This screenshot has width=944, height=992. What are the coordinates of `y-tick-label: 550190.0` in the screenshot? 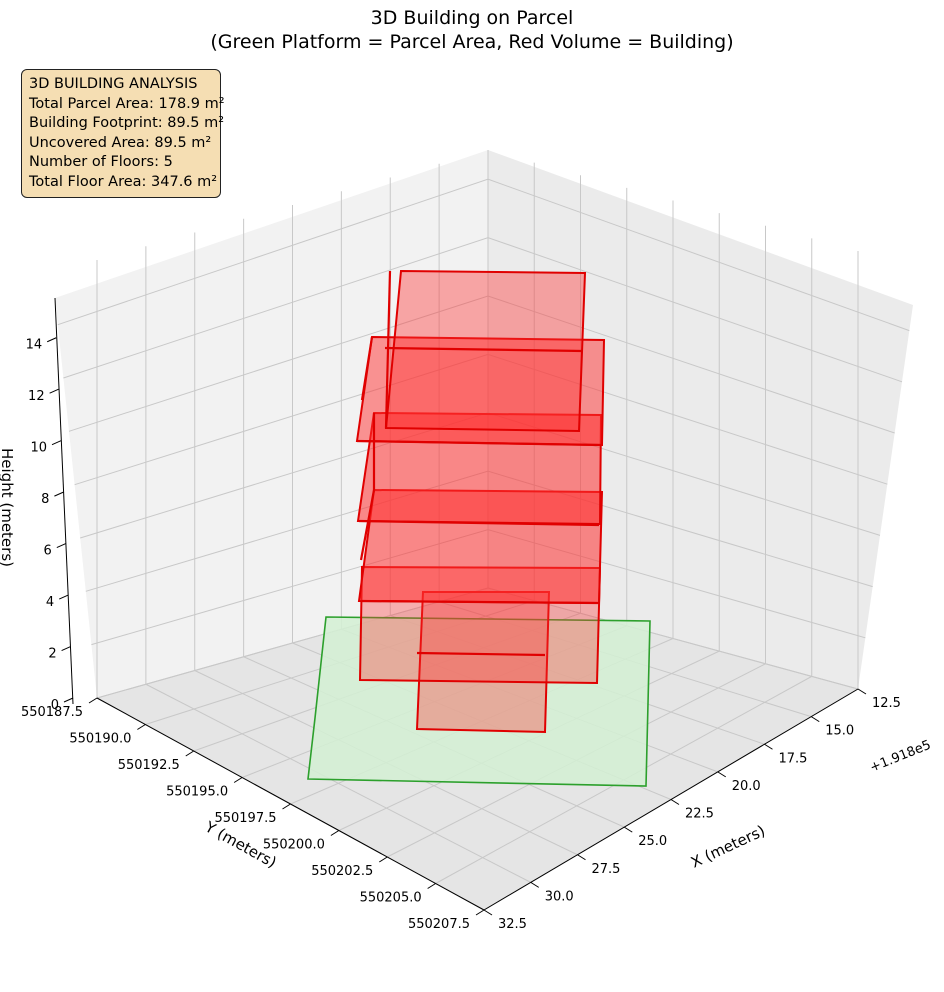 It's located at (100, 739).